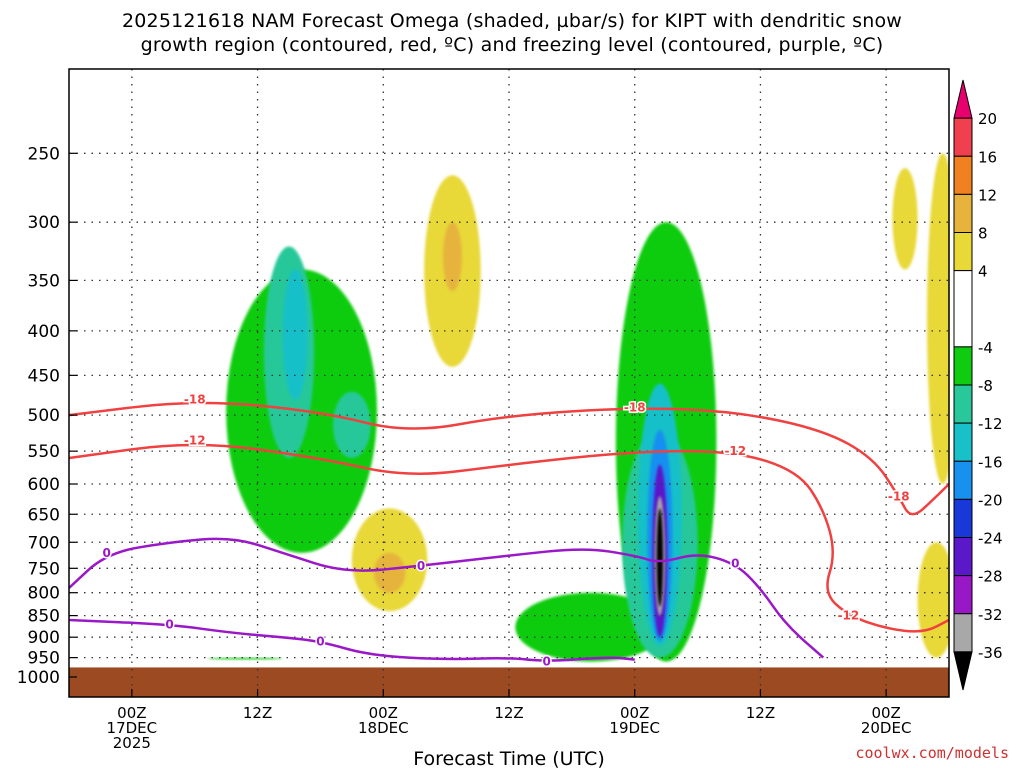 The image size is (1024, 768). Describe the element at coordinates (990, 500) in the screenshot. I see `colorbar-label: -20` at that location.